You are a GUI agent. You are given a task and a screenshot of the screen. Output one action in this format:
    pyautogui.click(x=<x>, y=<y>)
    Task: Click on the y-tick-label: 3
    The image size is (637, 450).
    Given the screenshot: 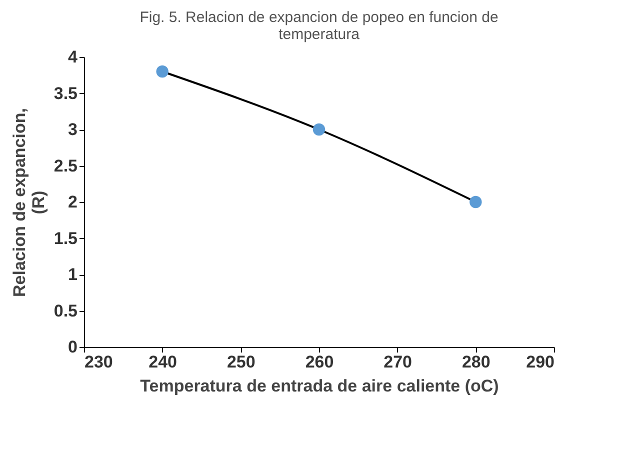 What is the action you would take?
    pyautogui.click(x=73, y=129)
    